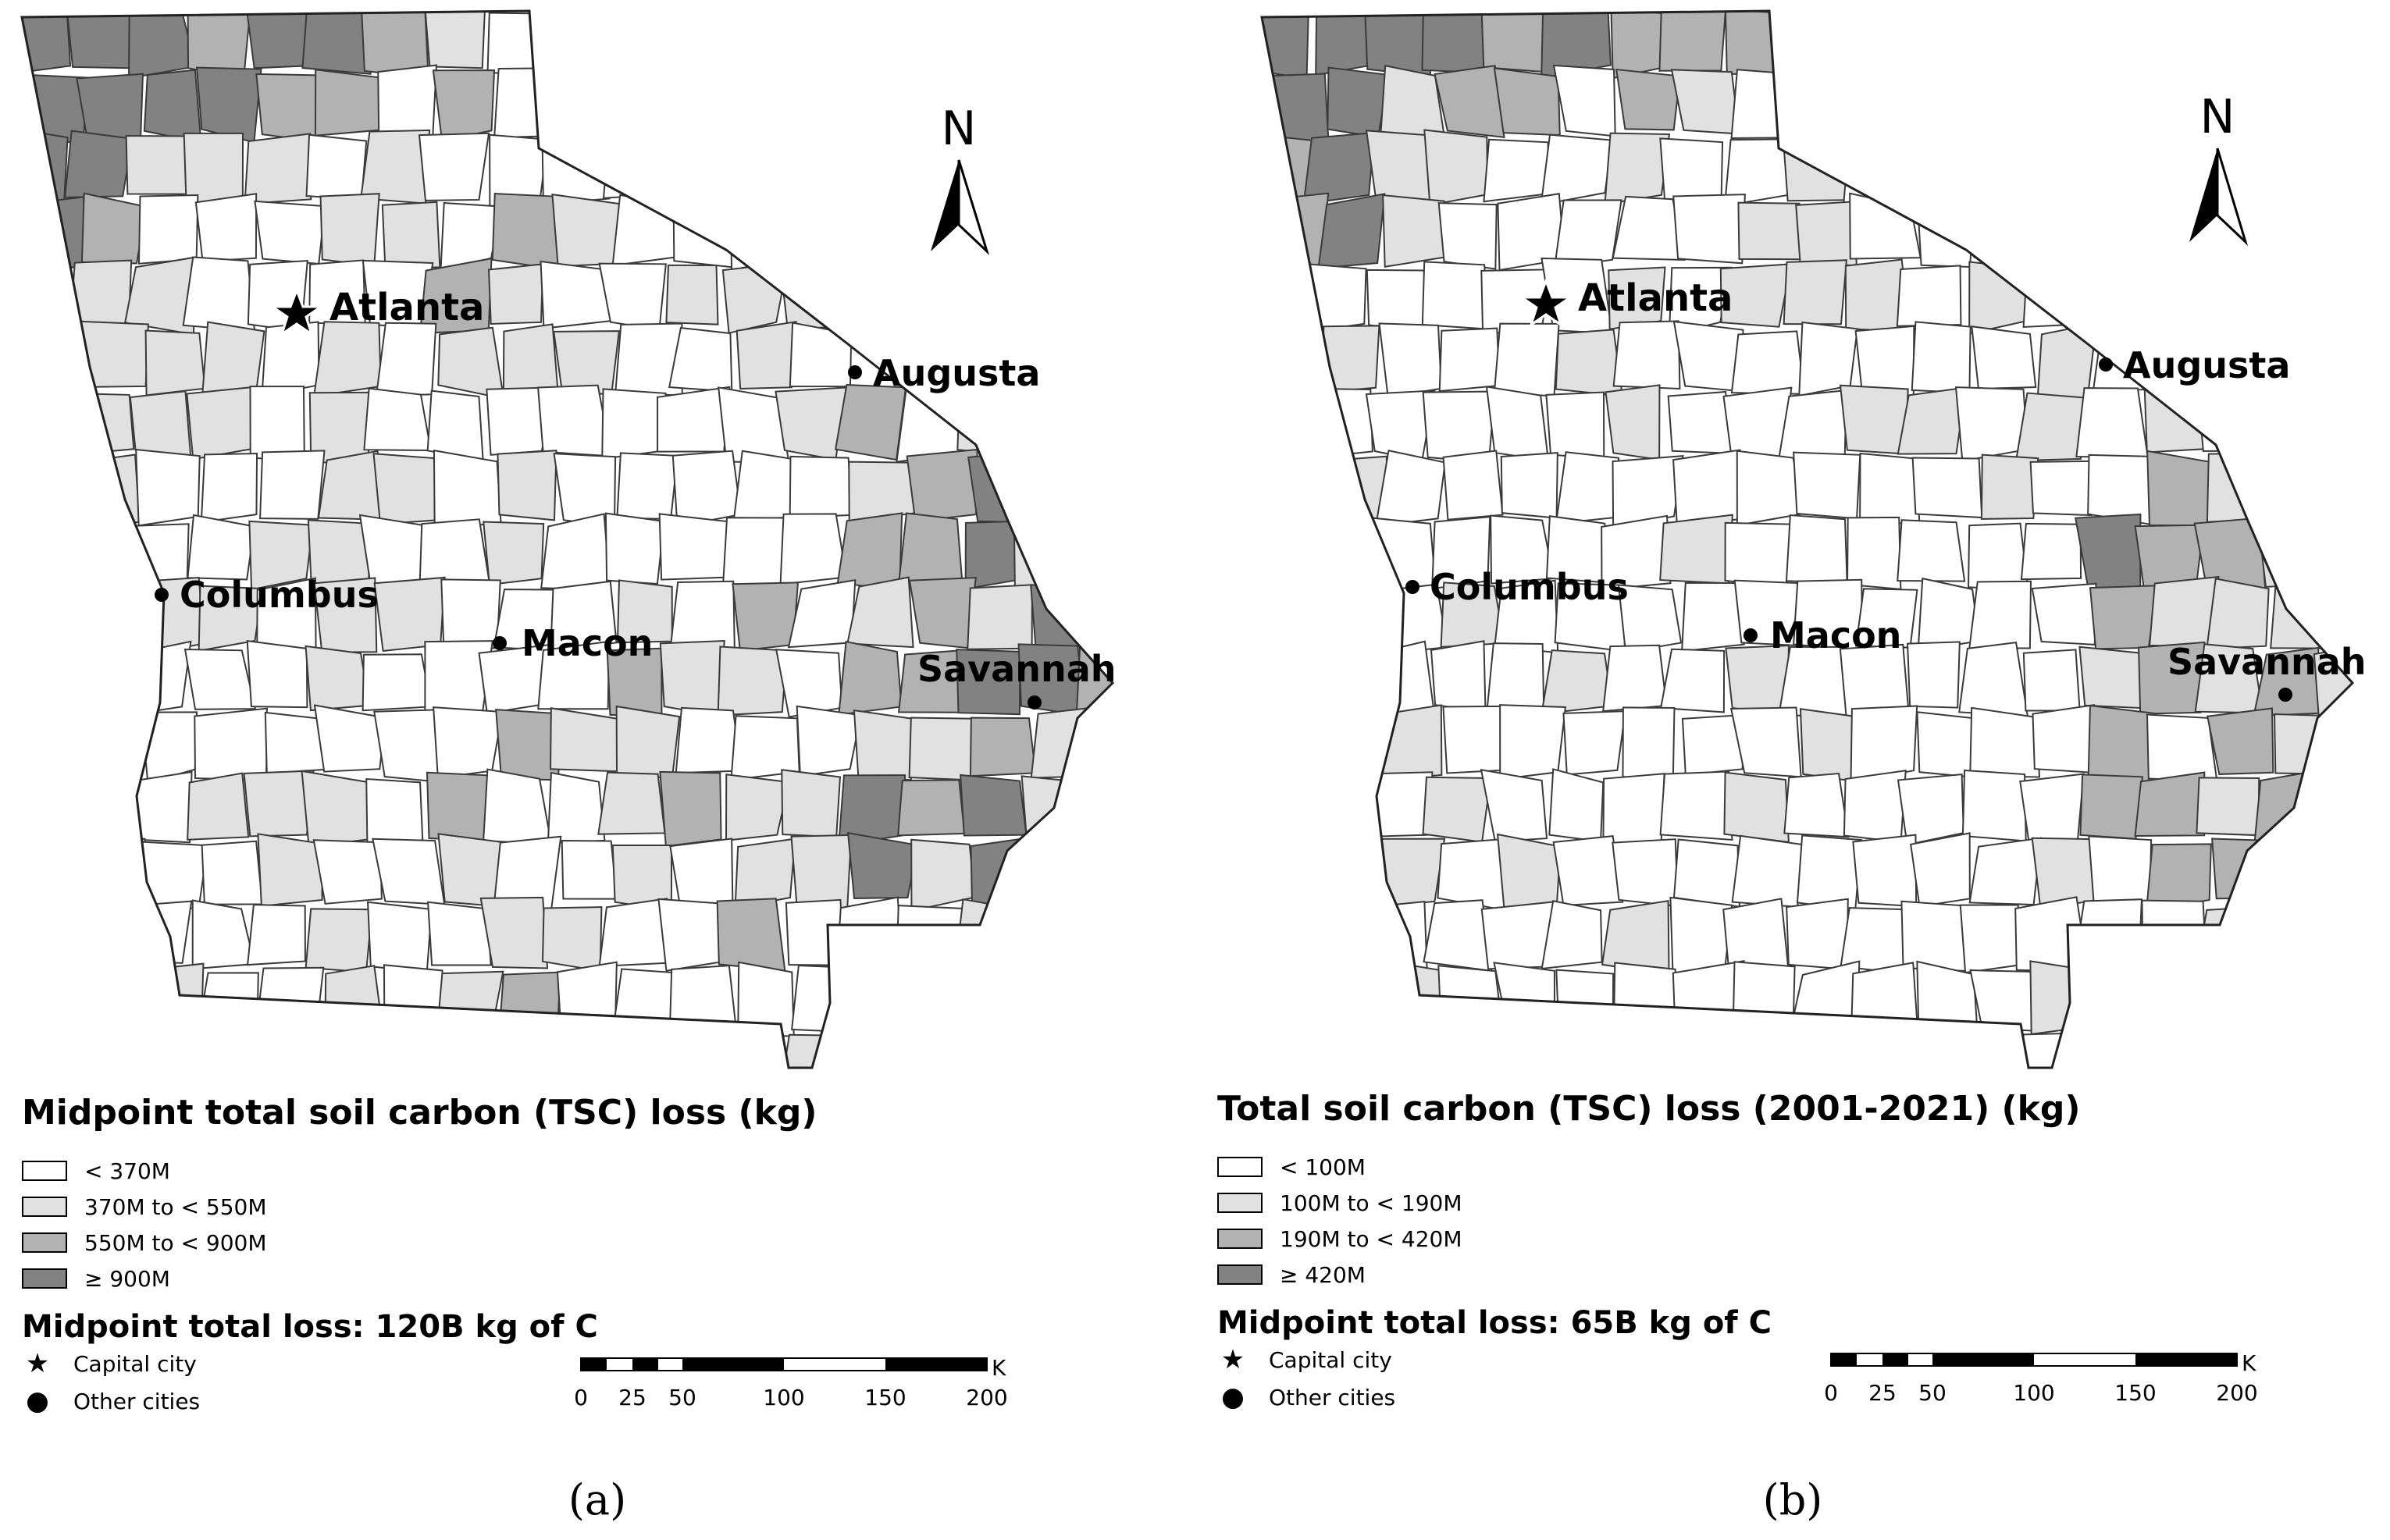 The height and width of the screenshot is (1540, 2390). Describe the element at coordinates (2040, 1379) in the screenshot. I see `scale-bar: Kilometers 0 25 50 100 150 200` at that location.